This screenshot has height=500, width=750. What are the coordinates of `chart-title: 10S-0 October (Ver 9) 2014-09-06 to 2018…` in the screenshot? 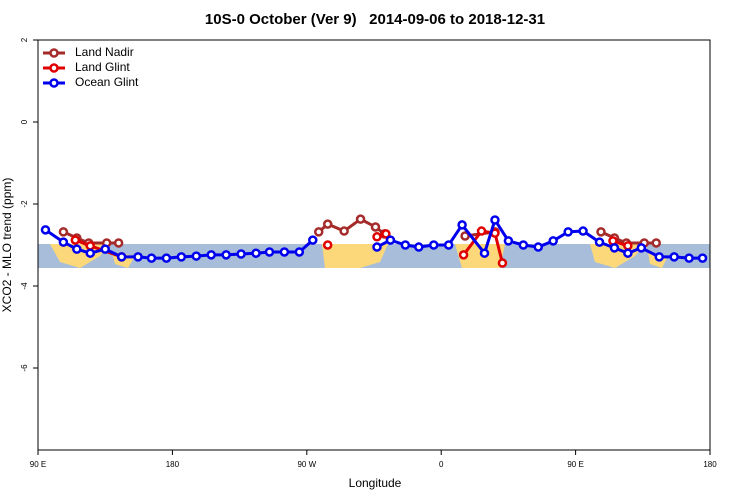 It's located at (375, 19).